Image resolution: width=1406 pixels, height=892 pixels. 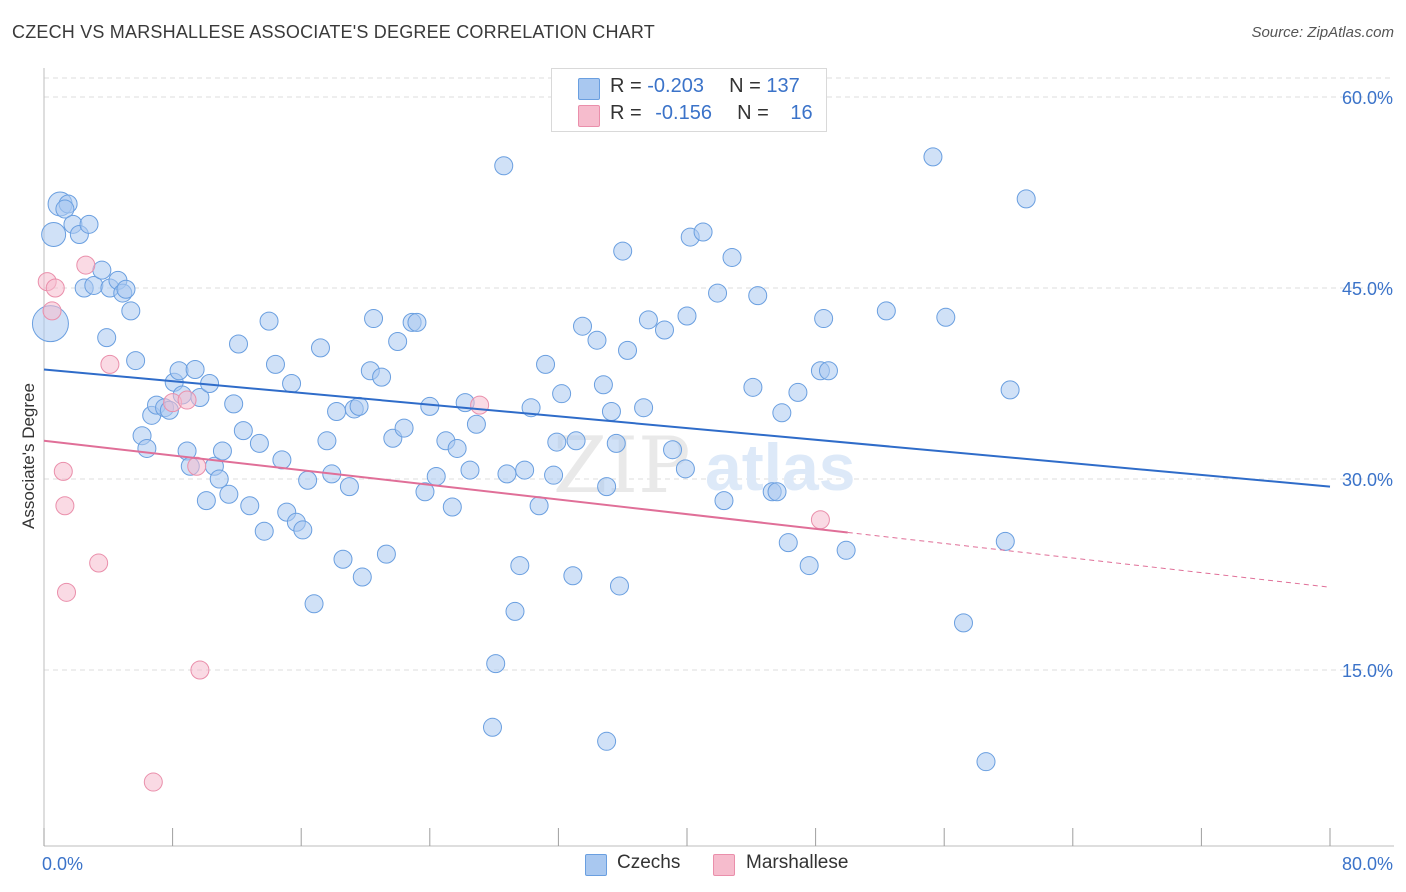 I want to click on y-tick-label: 30.0%, so click(x=1367, y=480).